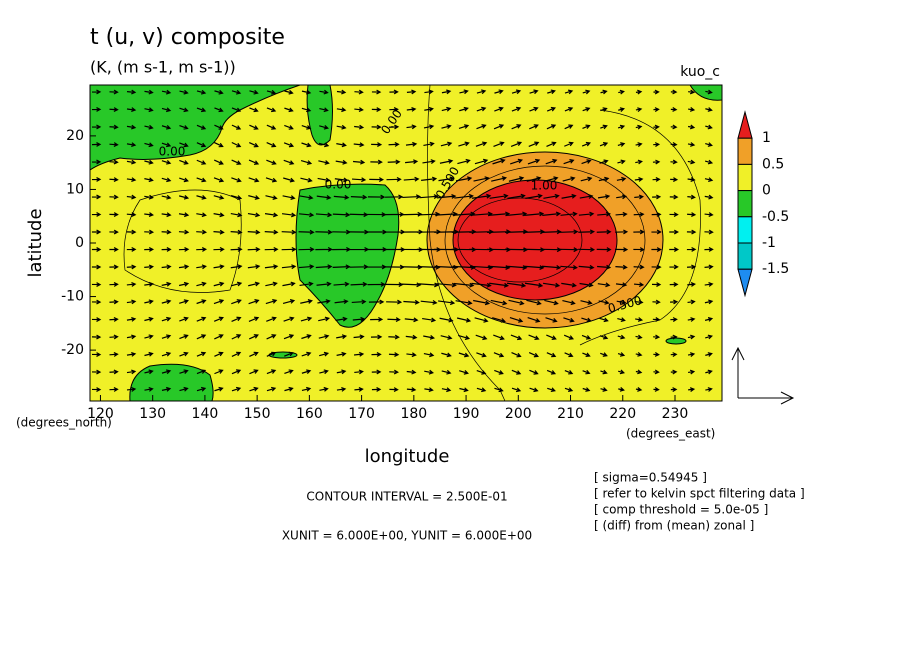  Describe the element at coordinates (64, 423) in the screenshot. I see `y-units: (degrees_north)` at that location.